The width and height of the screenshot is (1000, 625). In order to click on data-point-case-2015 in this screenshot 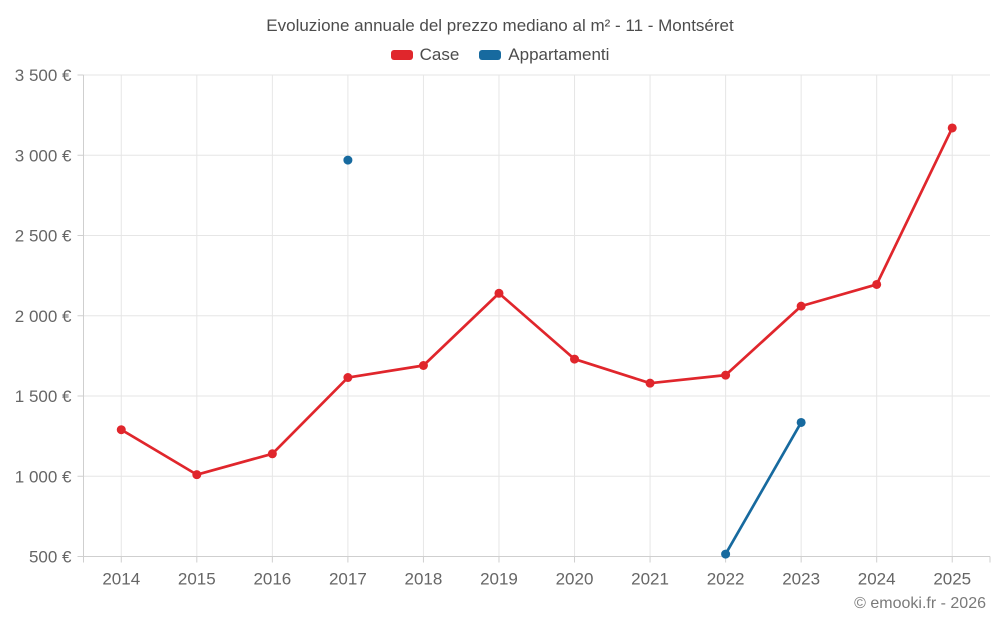, I will do `click(197, 475)`.